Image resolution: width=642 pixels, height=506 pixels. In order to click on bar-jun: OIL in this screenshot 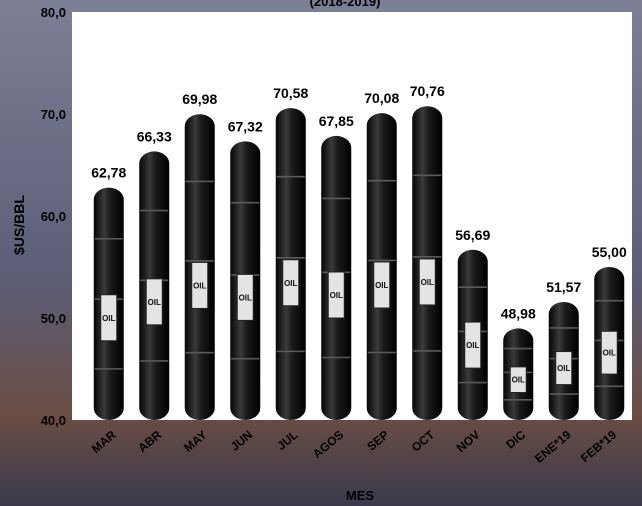, I will do `click(245, 280)`.